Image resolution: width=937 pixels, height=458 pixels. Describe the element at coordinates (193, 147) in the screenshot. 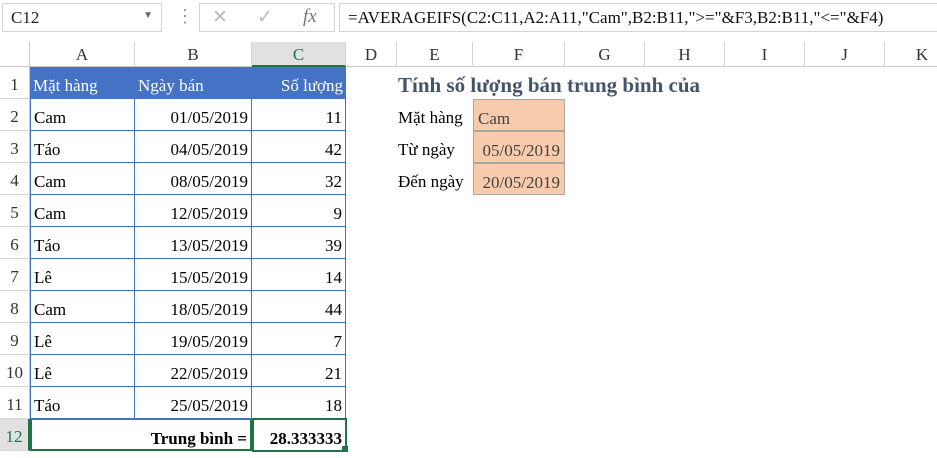

I see `table-cell: 04/05/2019` at that location.